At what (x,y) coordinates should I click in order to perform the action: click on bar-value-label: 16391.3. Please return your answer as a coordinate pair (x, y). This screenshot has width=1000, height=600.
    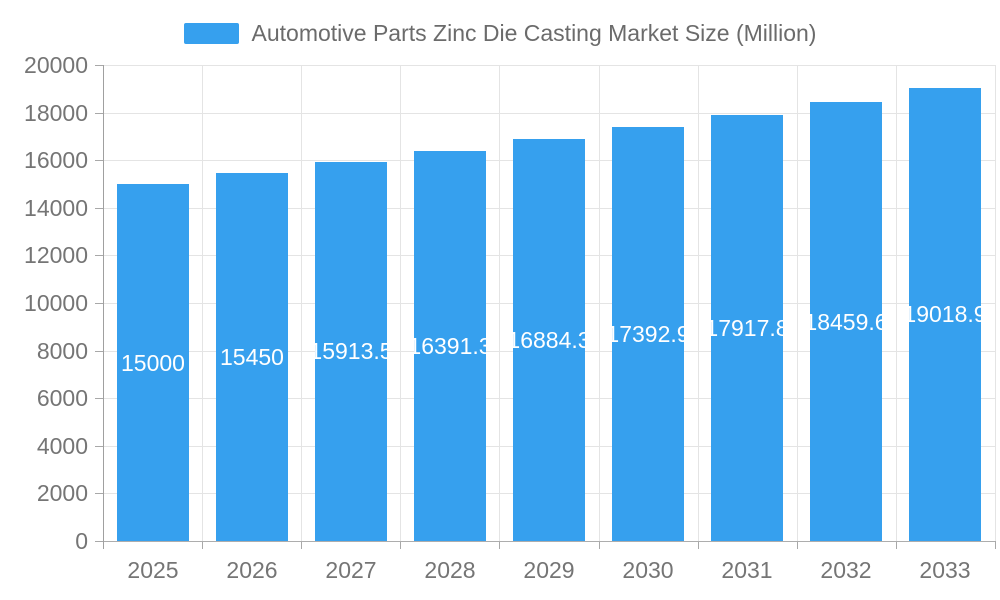
    Looking at the image, I should click on (450, 346).